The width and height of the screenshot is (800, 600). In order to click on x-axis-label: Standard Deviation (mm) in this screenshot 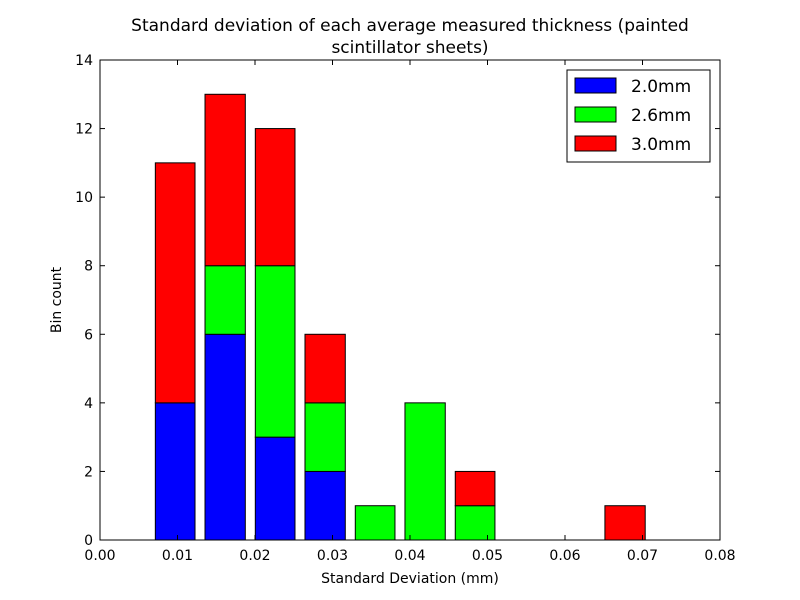, I will do `click(410, 579)`.